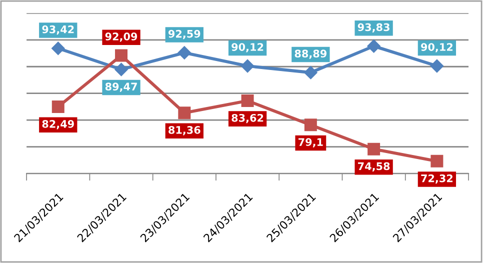  Describe the element at coordinates (374, 167) in the screenshot. I see `data-label: 74,58` at that location.